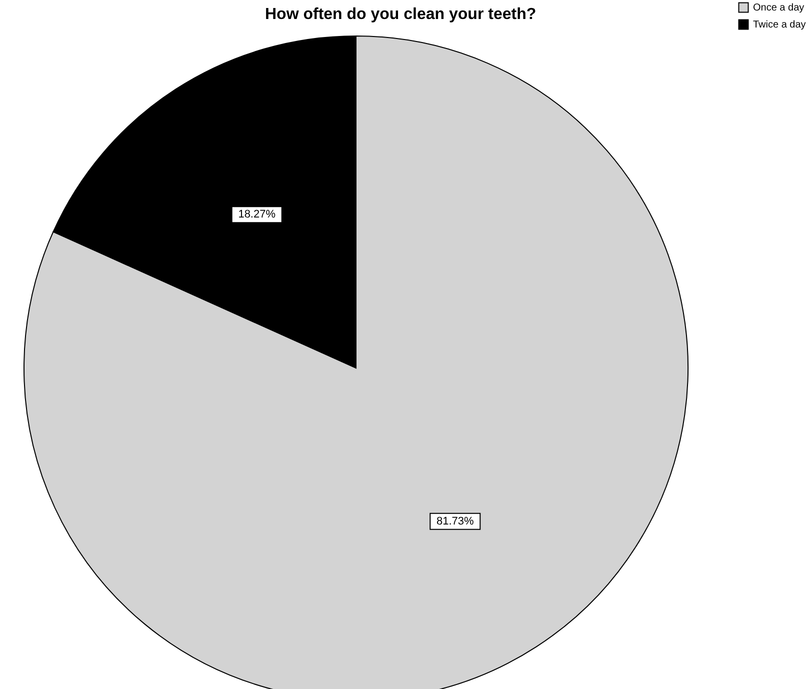 This screenshot has height=689, width=808. I want to click on legend-label: Once a day, so click(778, 8).